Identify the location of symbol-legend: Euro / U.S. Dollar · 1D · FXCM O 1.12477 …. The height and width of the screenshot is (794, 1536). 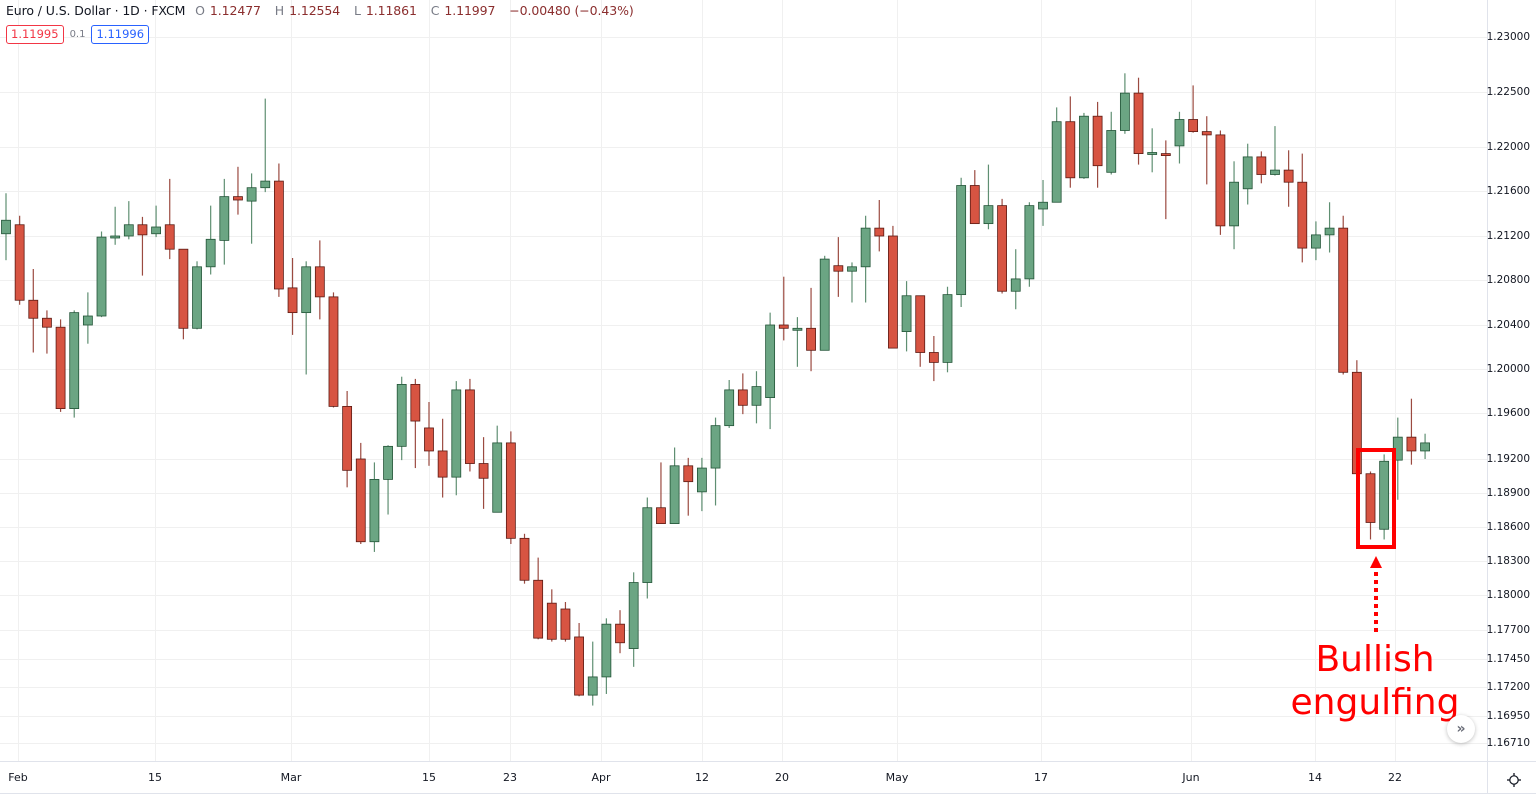
(322, 10).